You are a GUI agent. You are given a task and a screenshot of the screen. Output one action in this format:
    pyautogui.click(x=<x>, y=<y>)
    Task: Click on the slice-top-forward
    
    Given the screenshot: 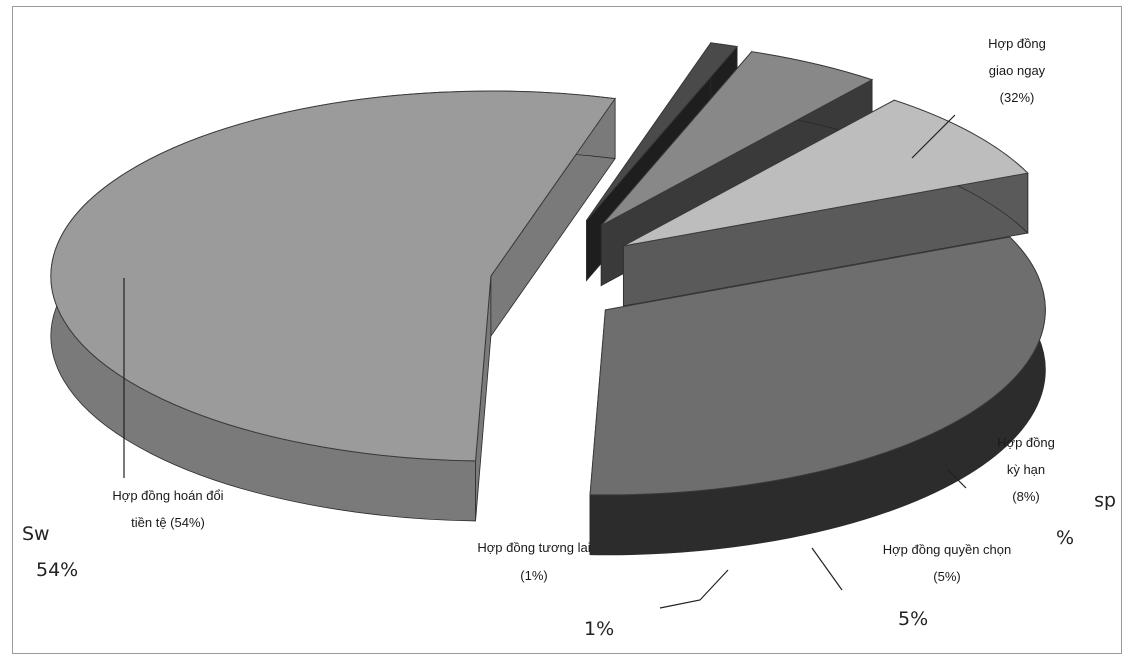 What is the action you would take?
    pyautogui.click(x=826, y=173)
    